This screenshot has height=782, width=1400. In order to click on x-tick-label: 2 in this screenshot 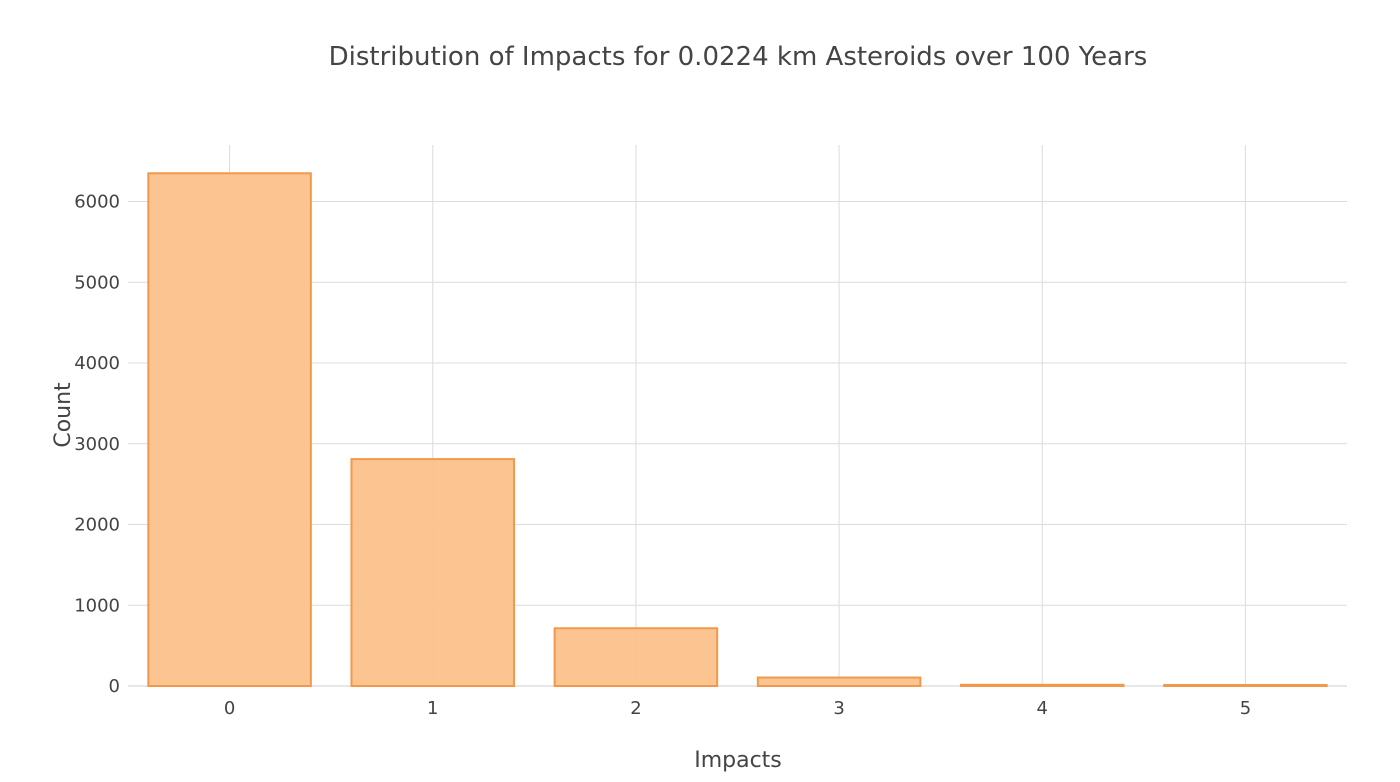, I will do `click(635, 708)`.